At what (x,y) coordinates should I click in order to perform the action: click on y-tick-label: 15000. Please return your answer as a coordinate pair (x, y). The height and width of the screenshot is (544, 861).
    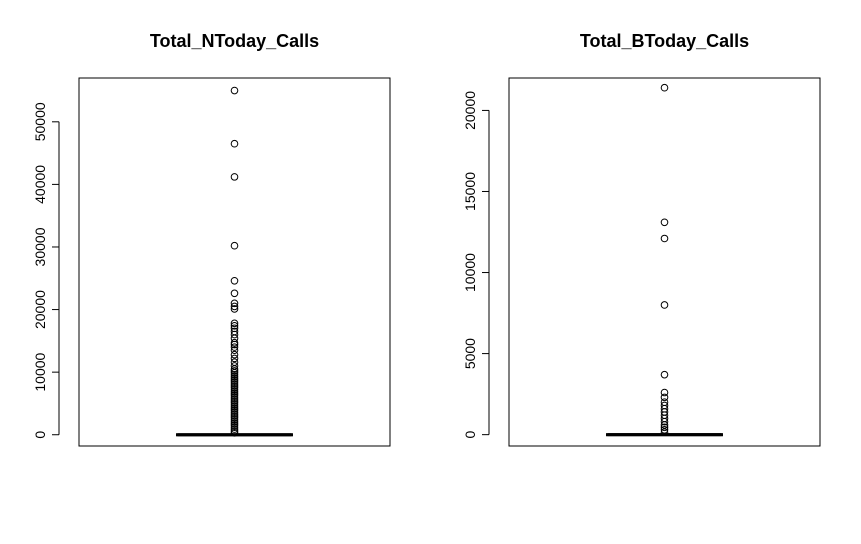
    Looking at the image, I should click on (470, 191).